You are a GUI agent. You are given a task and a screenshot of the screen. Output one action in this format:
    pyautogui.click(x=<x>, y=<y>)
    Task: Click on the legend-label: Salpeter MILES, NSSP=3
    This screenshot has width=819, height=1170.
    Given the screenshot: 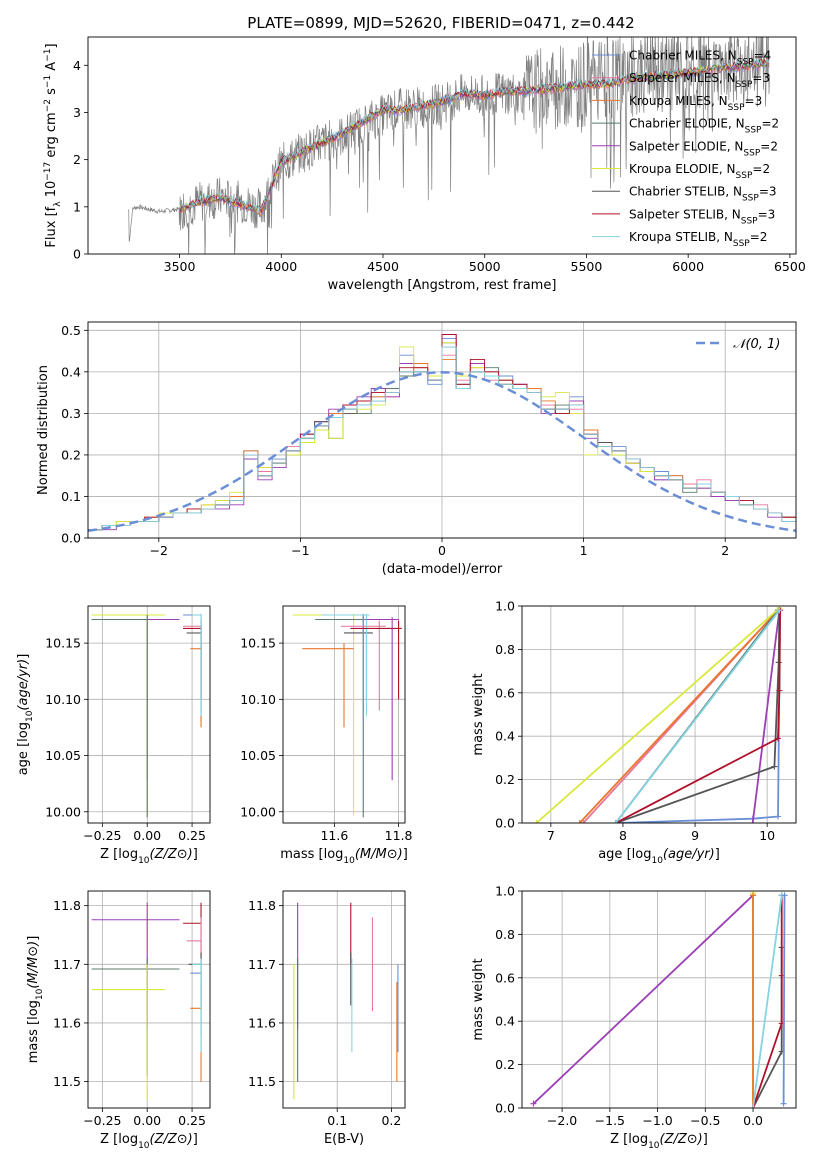 What is the action you would take?
    pyautogui.click(x=699, y=80)
    